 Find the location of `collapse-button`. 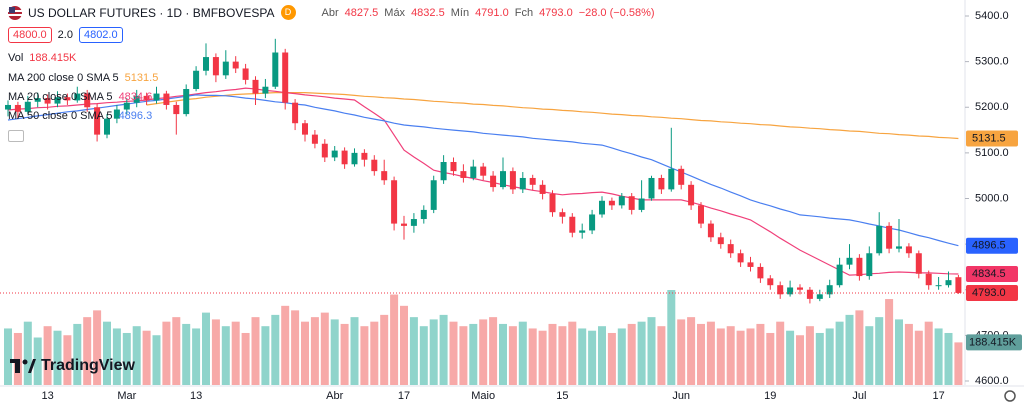

collapse-button is located at coordinates (16, 136).